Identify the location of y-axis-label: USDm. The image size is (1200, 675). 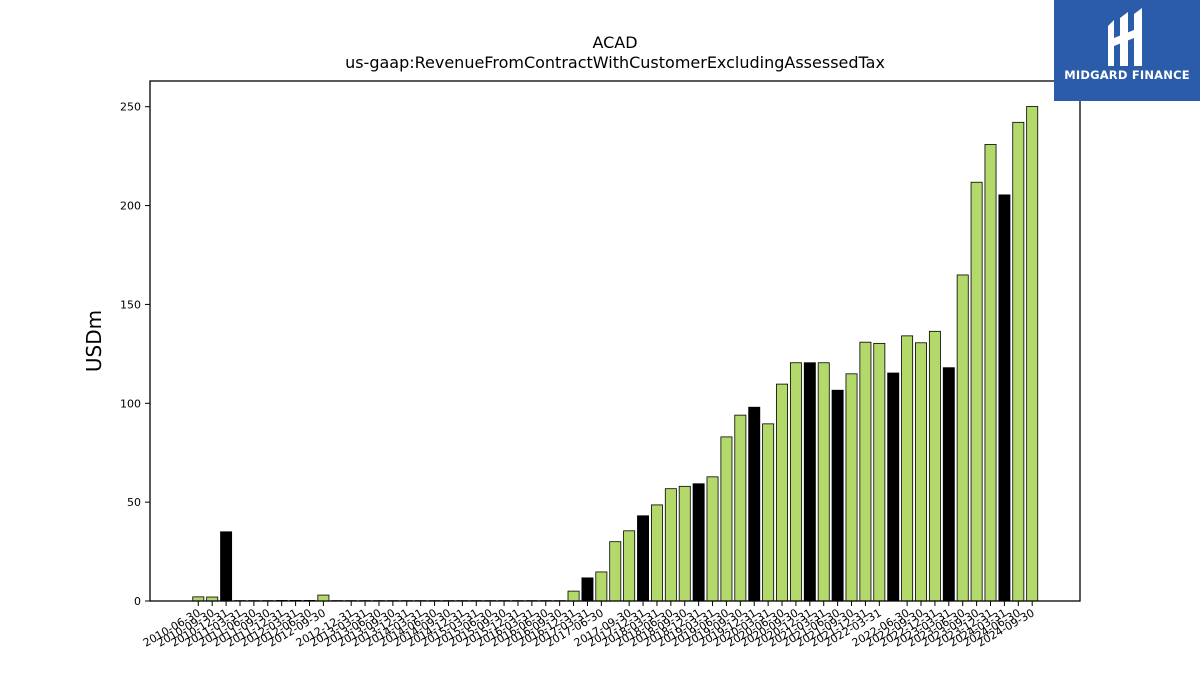
(94, 341).